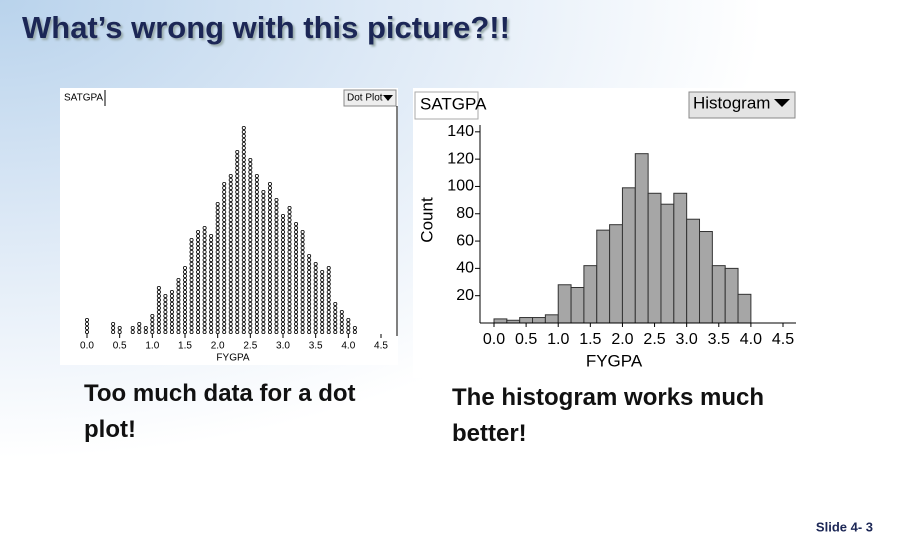  What do you see at coordinates (465, 240) in the screenshot?
I see `y-tick-label: 60` at bounding box center [465, 240].